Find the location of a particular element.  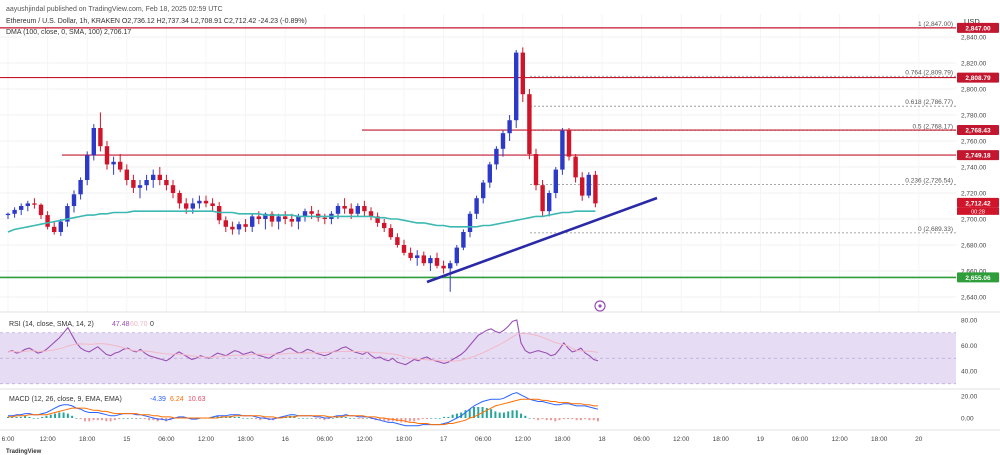

compass-icon is located at coordinates (600, 306).